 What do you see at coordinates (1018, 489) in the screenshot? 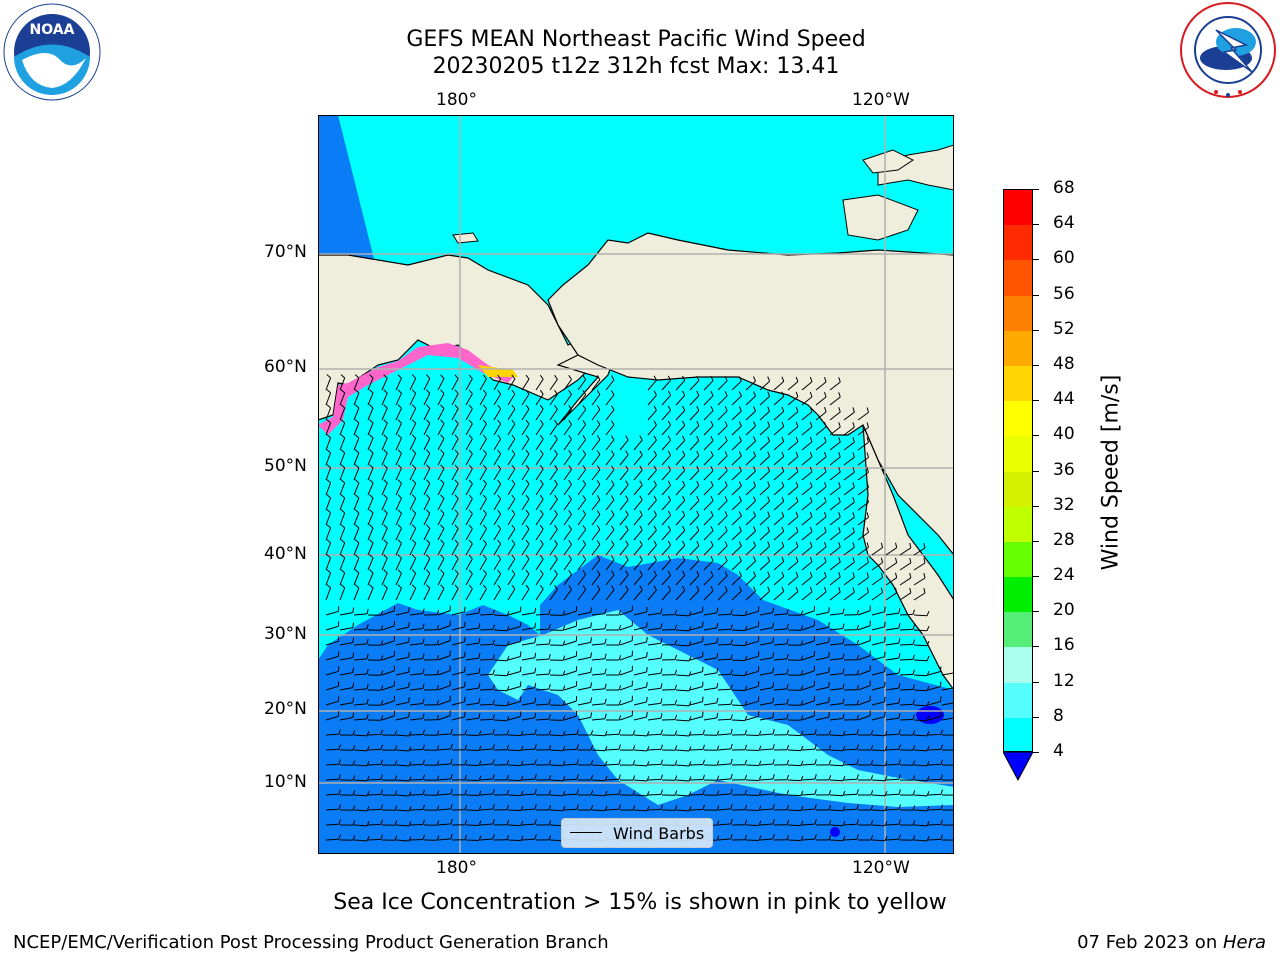
I see `colorbar-segment` at bounding box center [1018, 489].